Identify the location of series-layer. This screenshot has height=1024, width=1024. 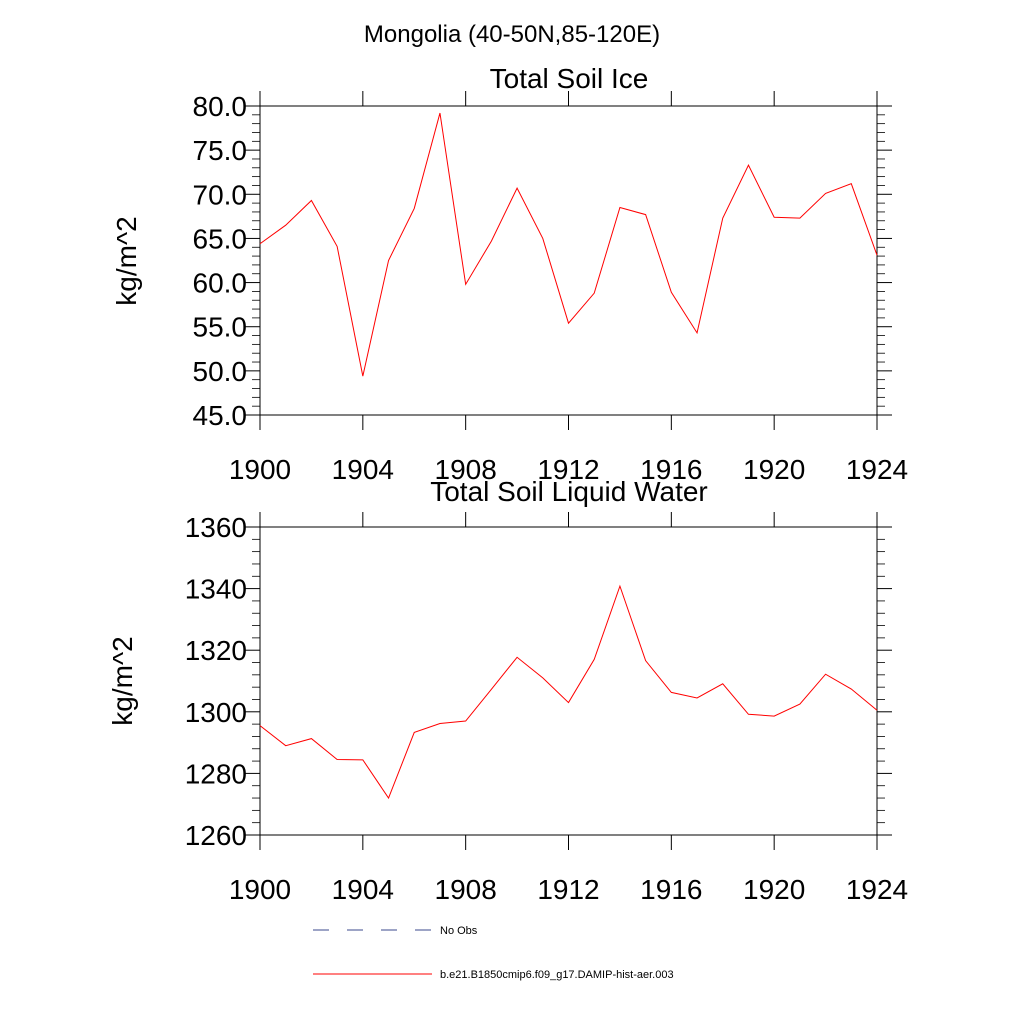
(568, 692).